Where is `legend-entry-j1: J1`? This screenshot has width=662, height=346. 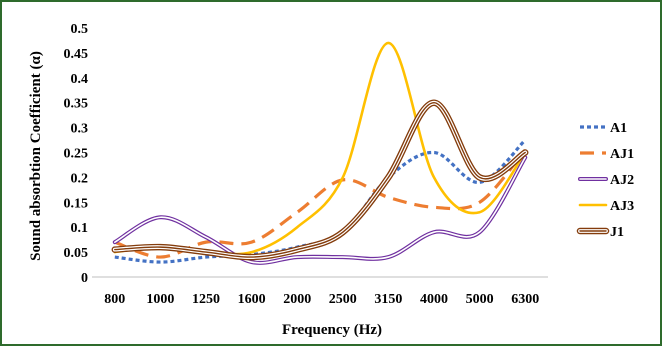
legend-entry-j1: J1 is located at coordinates (602, 232).